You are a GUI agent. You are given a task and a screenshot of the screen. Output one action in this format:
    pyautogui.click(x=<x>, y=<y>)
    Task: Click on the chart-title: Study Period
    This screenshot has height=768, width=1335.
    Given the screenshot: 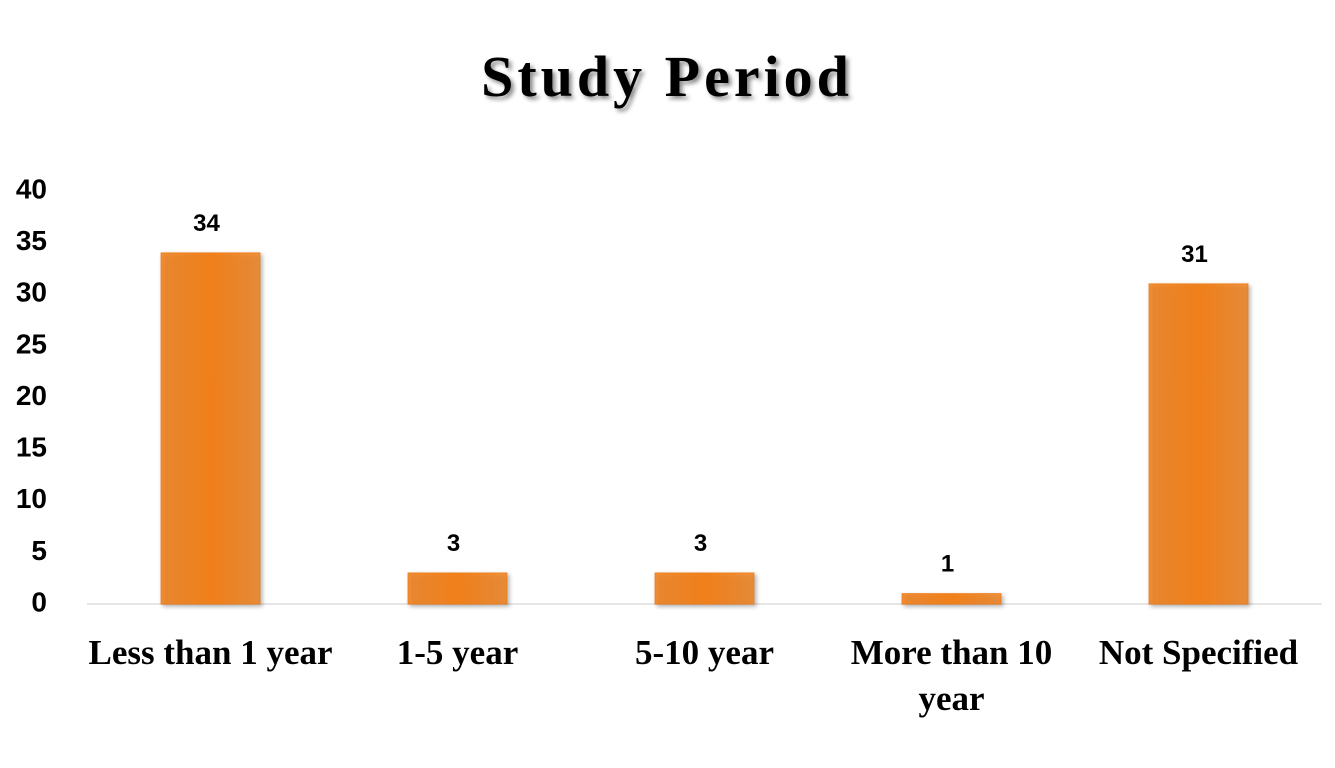 What is the action you would take?
    pyautogui.click(x=667, y=76)
    